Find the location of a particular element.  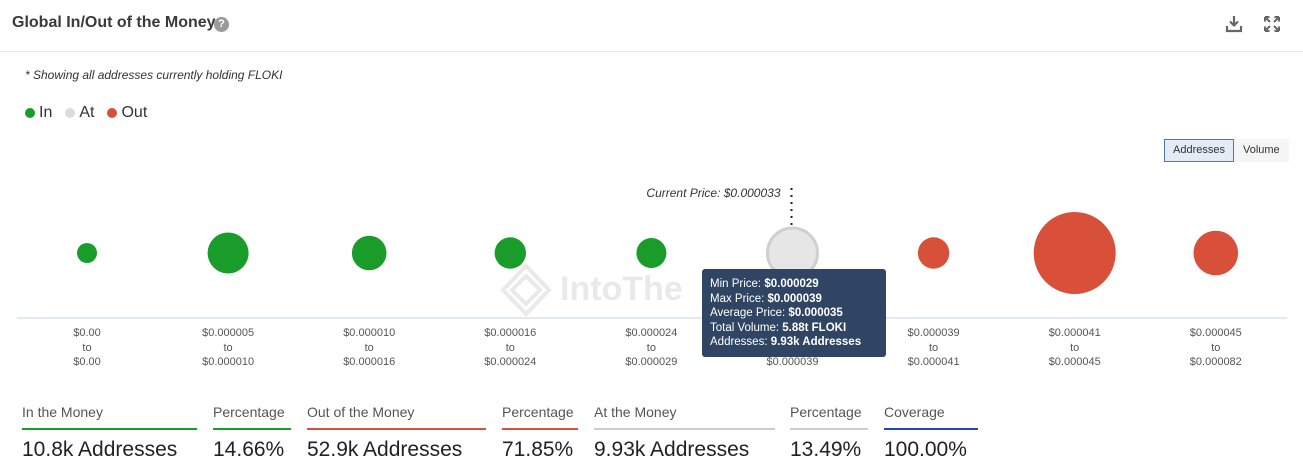

stat-value: 10.8k Addresses is located at coordinates (100, 449).